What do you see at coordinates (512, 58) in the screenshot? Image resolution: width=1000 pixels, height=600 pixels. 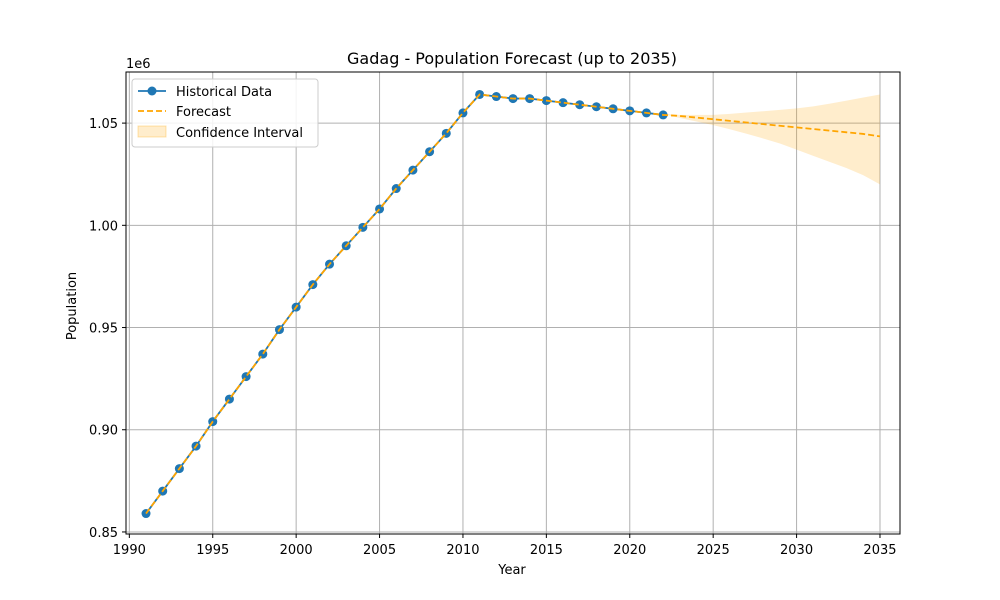 I see `chart-title: Gadag - Population Forecast (up to 2035)` at bounding box center [512, 58].